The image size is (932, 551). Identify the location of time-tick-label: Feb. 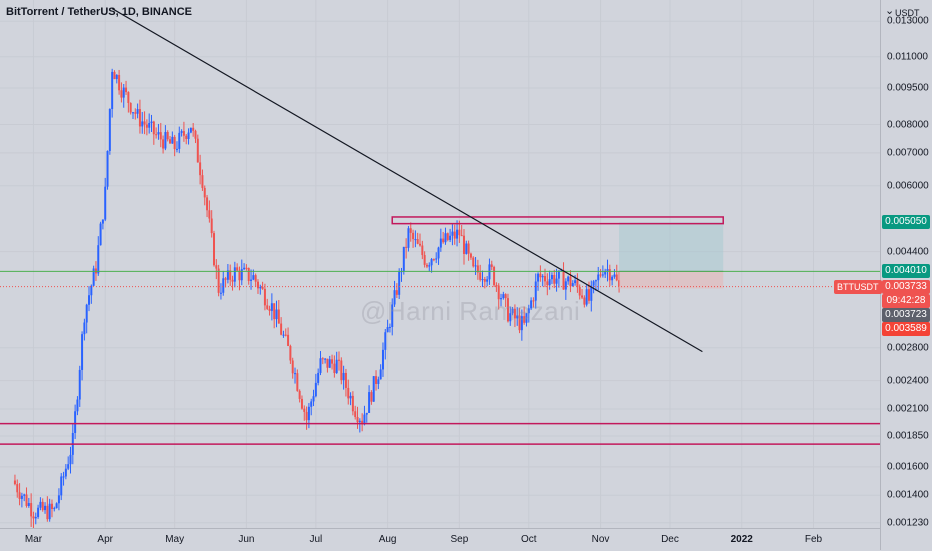
(813, 539).